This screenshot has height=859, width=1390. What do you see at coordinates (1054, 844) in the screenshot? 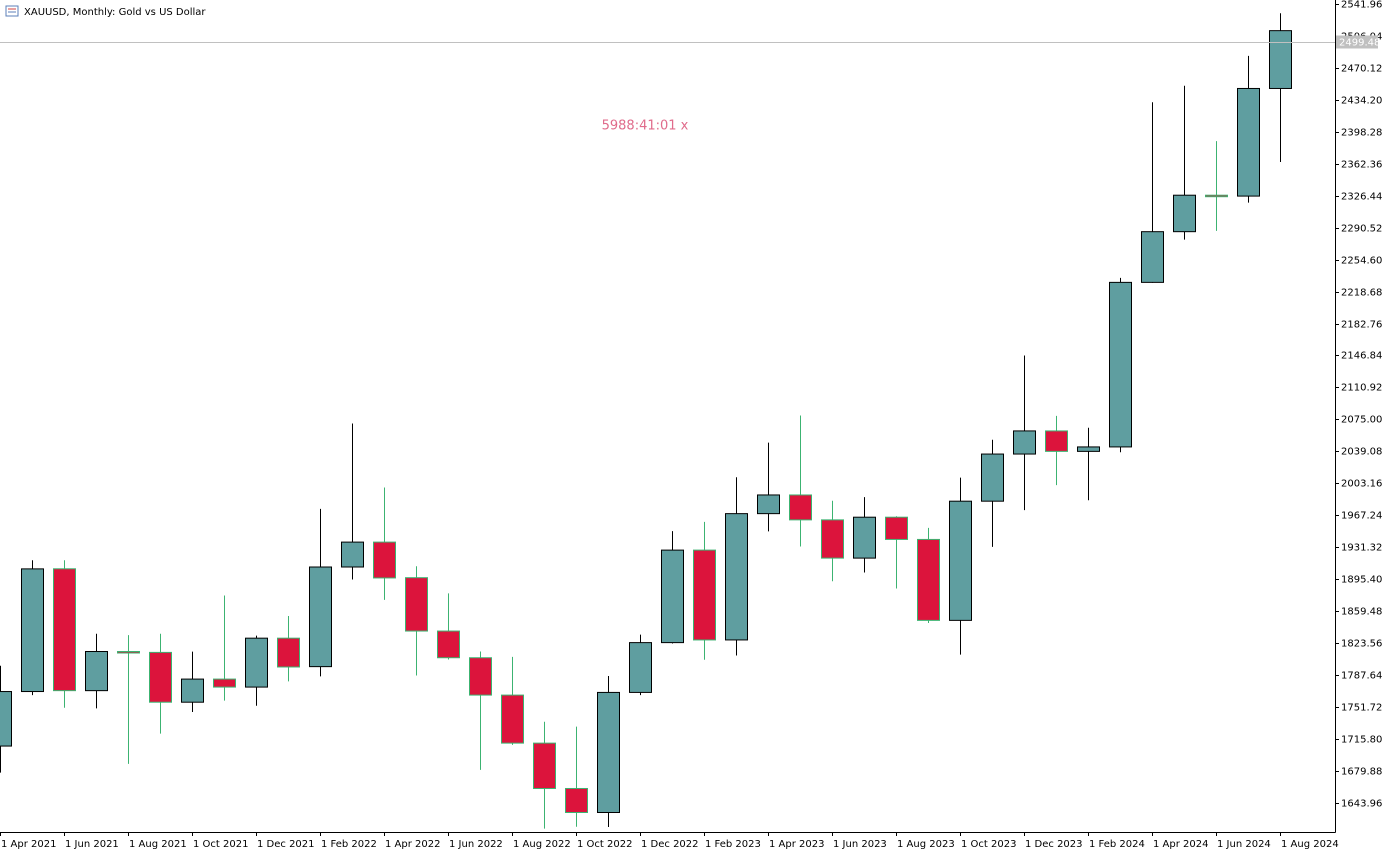
I see `x-tick-label: 1 Dec 2023` at bounding box center [1054, 844].